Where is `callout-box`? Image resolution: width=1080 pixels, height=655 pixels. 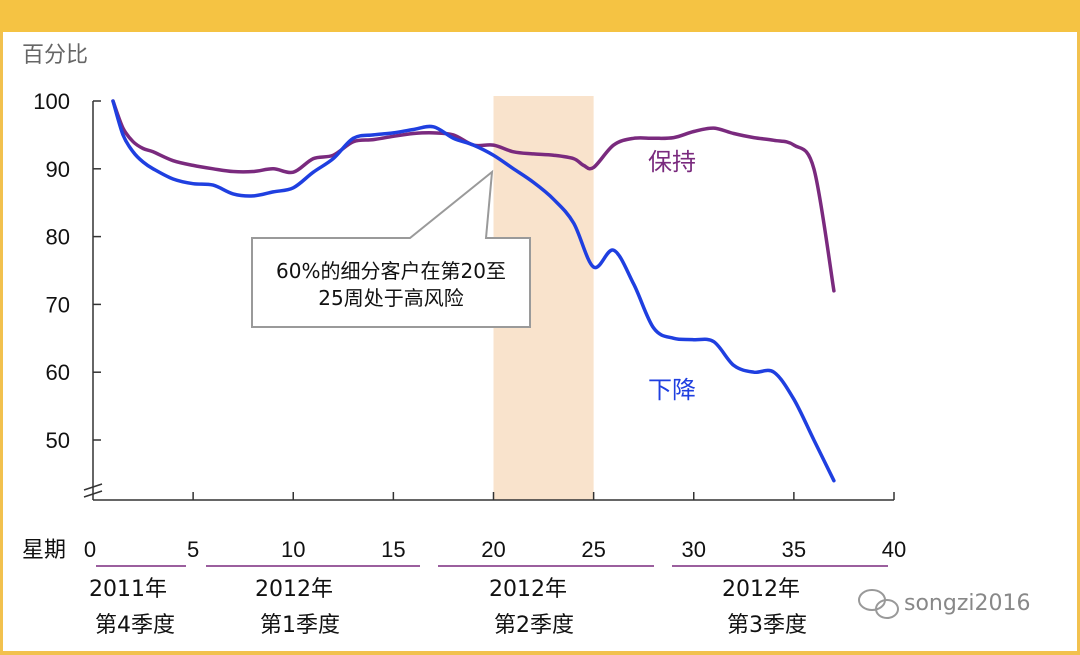 callout-box is located at coordinates (391, 248).